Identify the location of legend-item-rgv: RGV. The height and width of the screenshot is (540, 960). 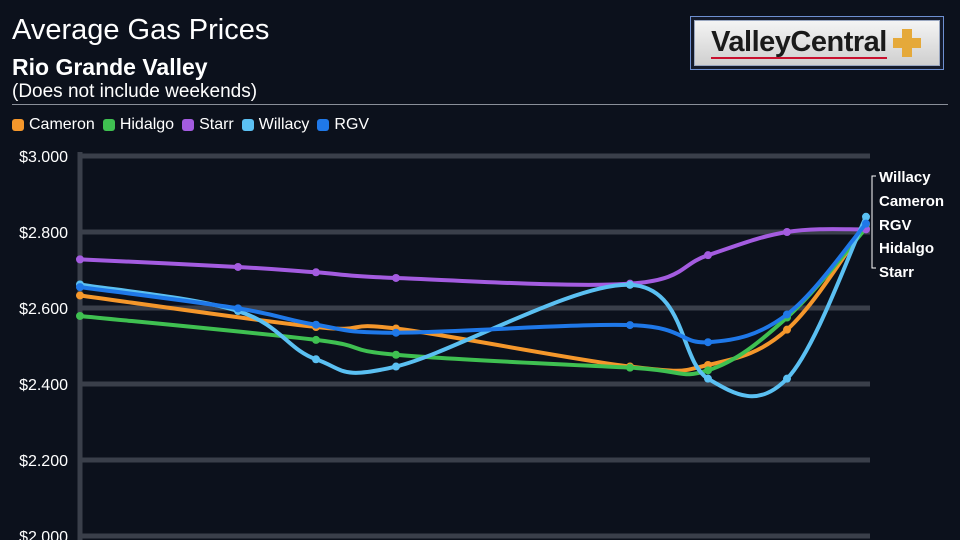
(343, 125).